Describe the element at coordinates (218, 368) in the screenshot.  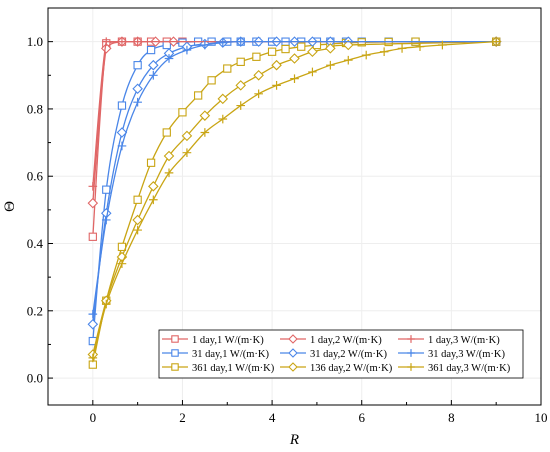
I see `legend-item: 361 day,1 W/(m·K)` at that location.